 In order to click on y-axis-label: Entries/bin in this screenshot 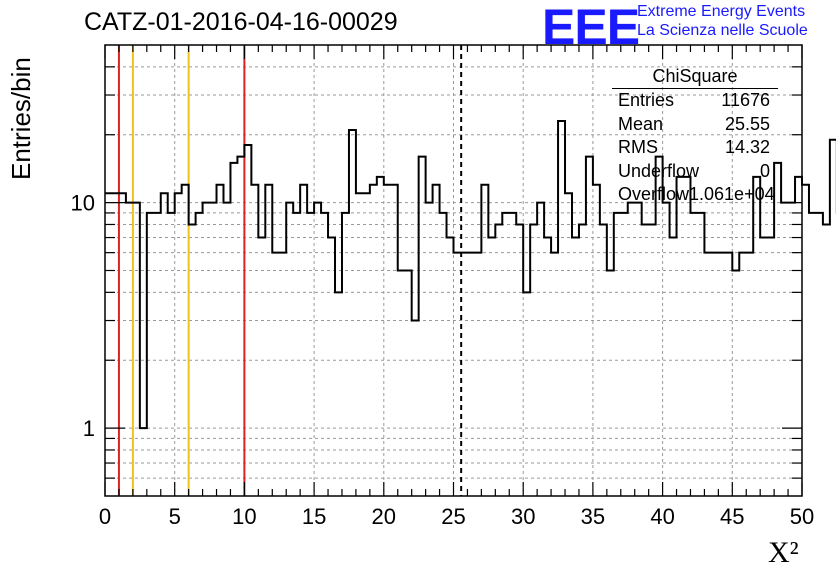, I will do `click(21, 118)`.